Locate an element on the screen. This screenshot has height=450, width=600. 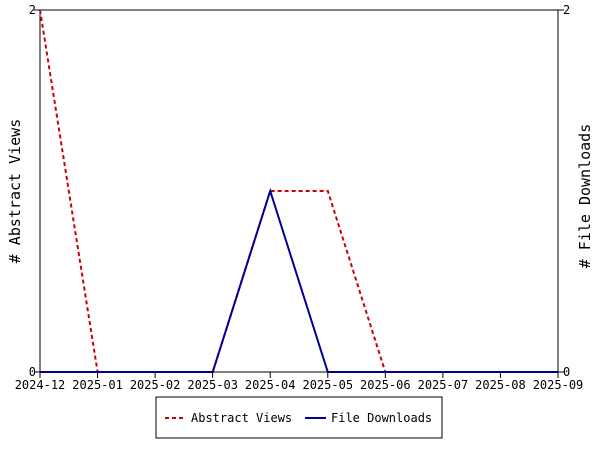
legend-box is located at coordinates (299, 417).